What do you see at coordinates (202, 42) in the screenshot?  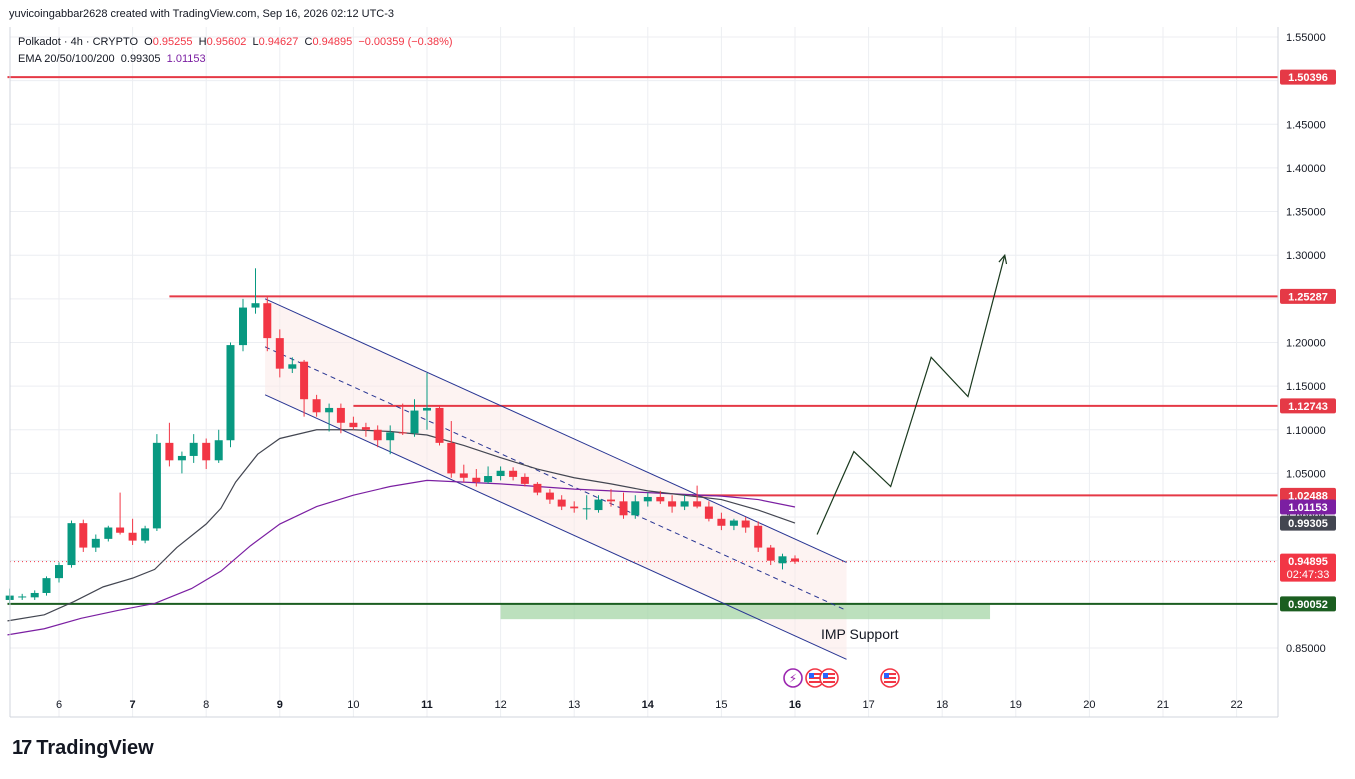 I see `high-label: H` at bounding box center [202, 42].